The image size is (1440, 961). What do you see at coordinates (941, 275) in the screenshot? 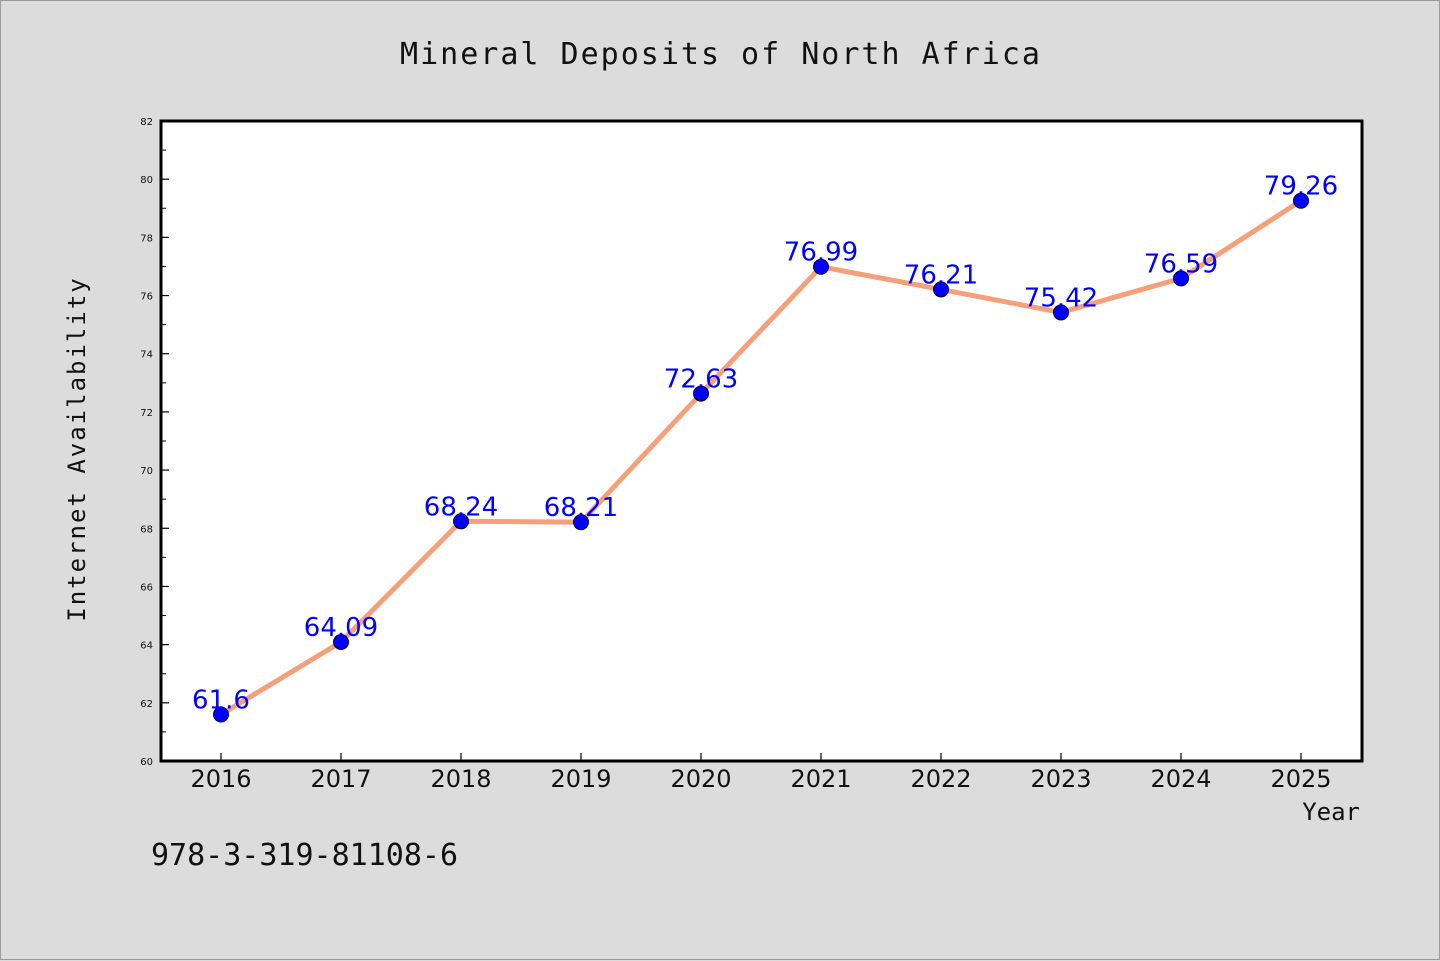
I see `data-label: 76.21` at bounding box center [941, 275].